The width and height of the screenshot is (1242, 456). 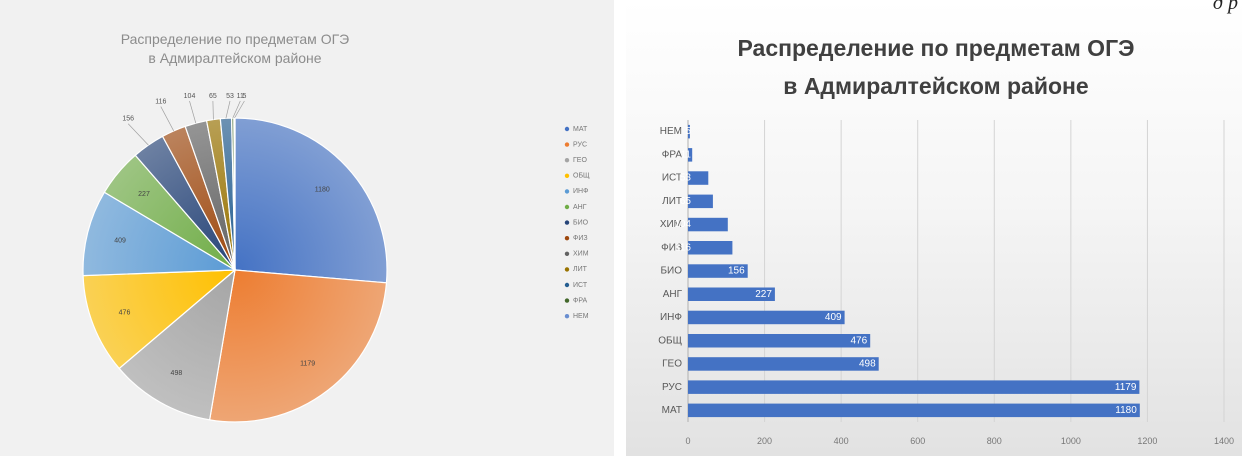 I want to click on bar-chart-category-labels: НЕМ ФРА ИСТ ЛИТ ХИМ ФИЗ БИО АНГ ИНФ ОБЩ ГЕО РУС МАТ, so click(x=670, y=271).